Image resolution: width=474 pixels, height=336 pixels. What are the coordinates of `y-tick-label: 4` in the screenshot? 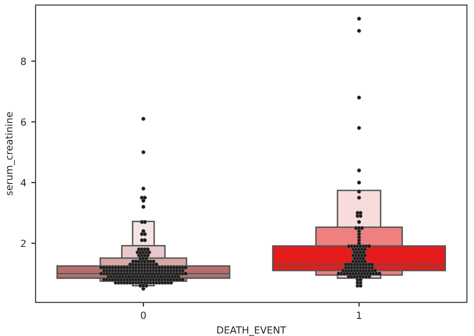 It's located at (23, 182).